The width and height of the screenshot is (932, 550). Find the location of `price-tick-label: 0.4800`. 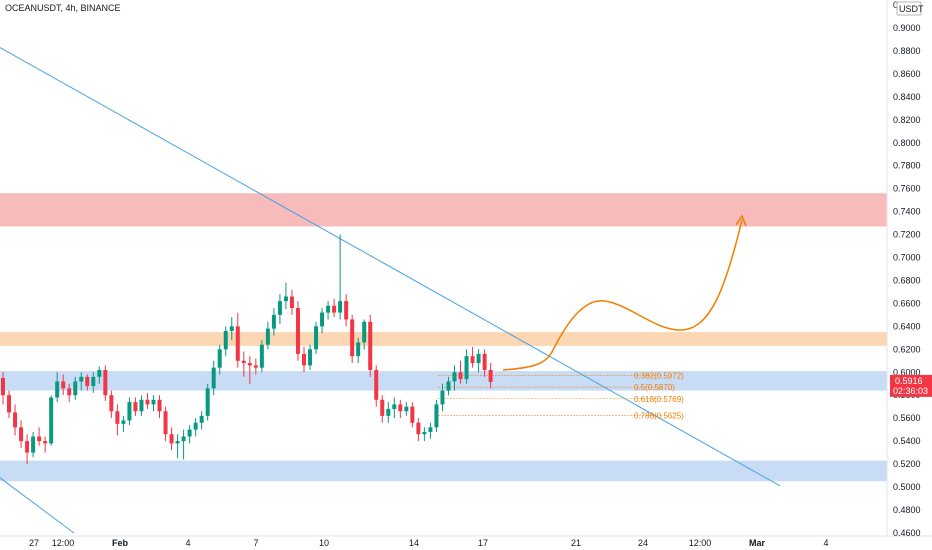

price-tick-label: 0.4800 is located at coordinates (907, 510).